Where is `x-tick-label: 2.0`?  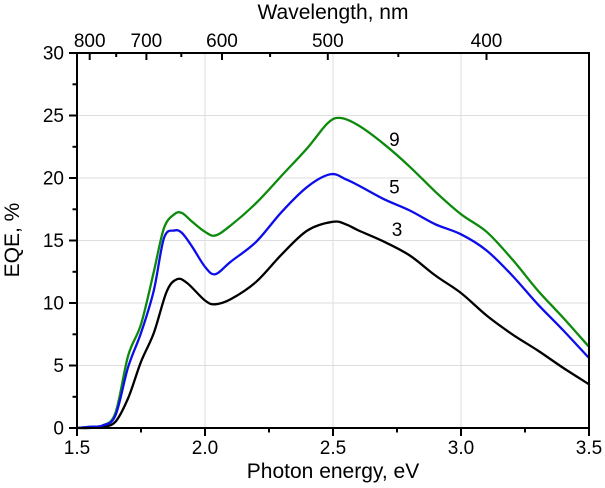 x-tick-label: 2.0 is located at coordinates (205, 448).